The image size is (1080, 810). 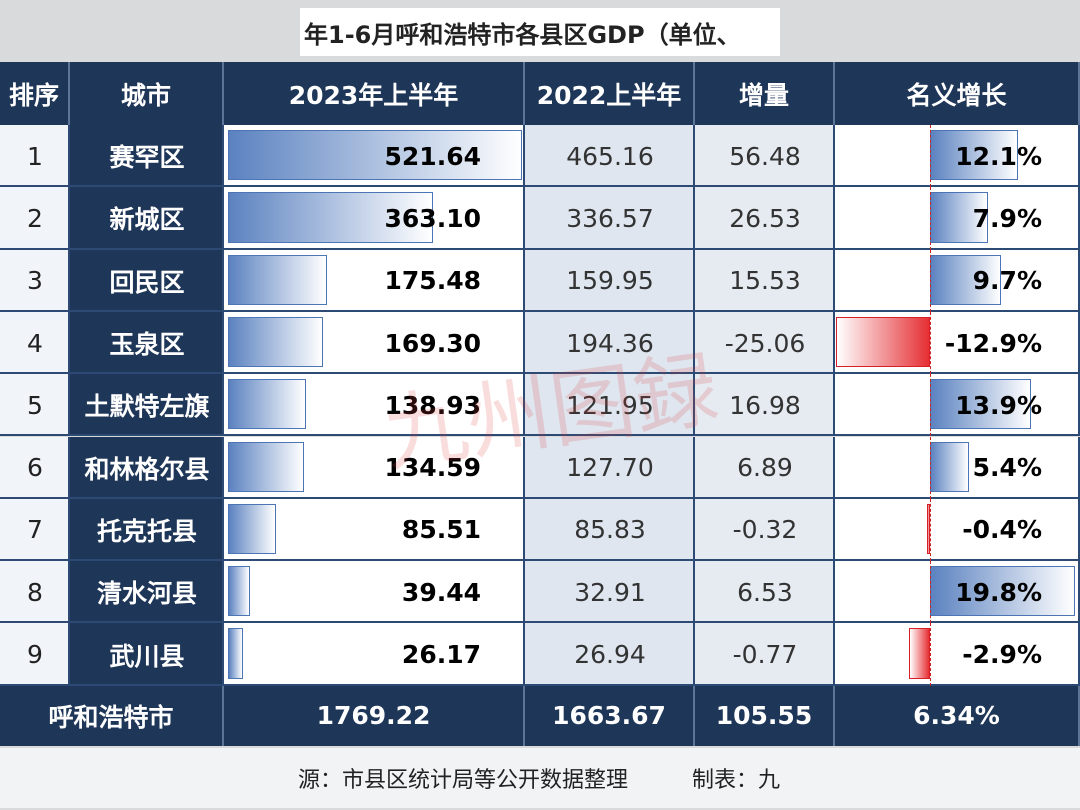 I want to click on source: 源：市县区统计局等公开数据整理, so click(x=463, y=780).